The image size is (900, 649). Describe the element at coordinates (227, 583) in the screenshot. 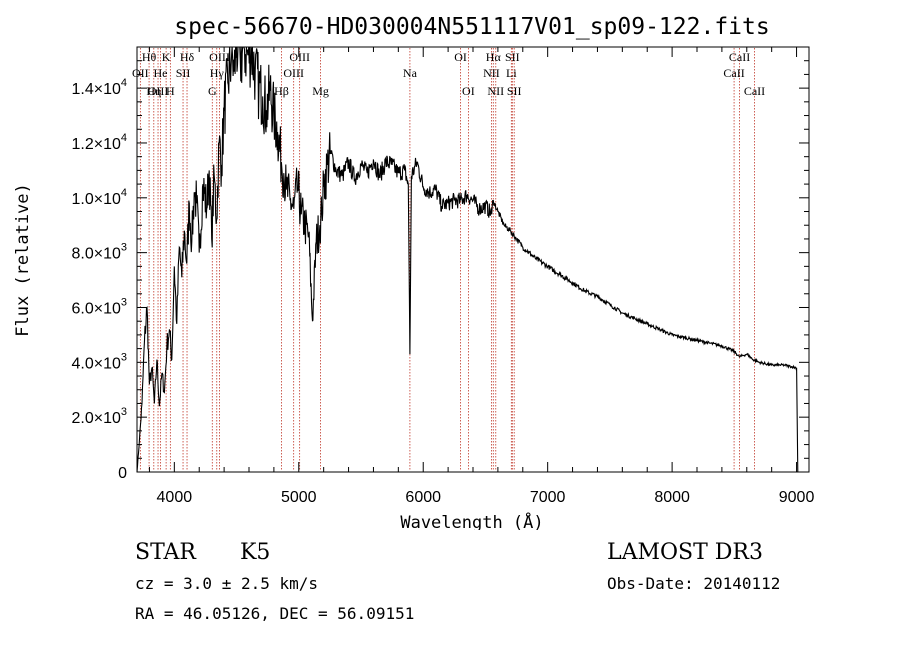

I see `redshift-text: cz = 3.0 ± 2.5 km/s` at that location.